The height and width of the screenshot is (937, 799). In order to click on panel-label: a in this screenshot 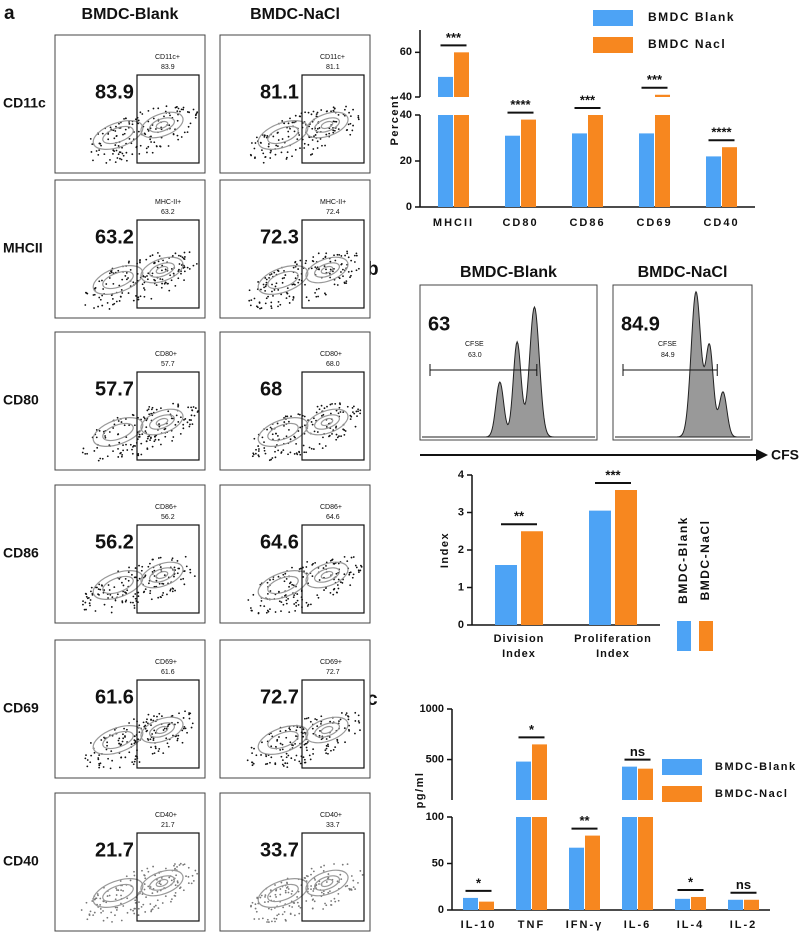, I will do `click(9, 13)`.